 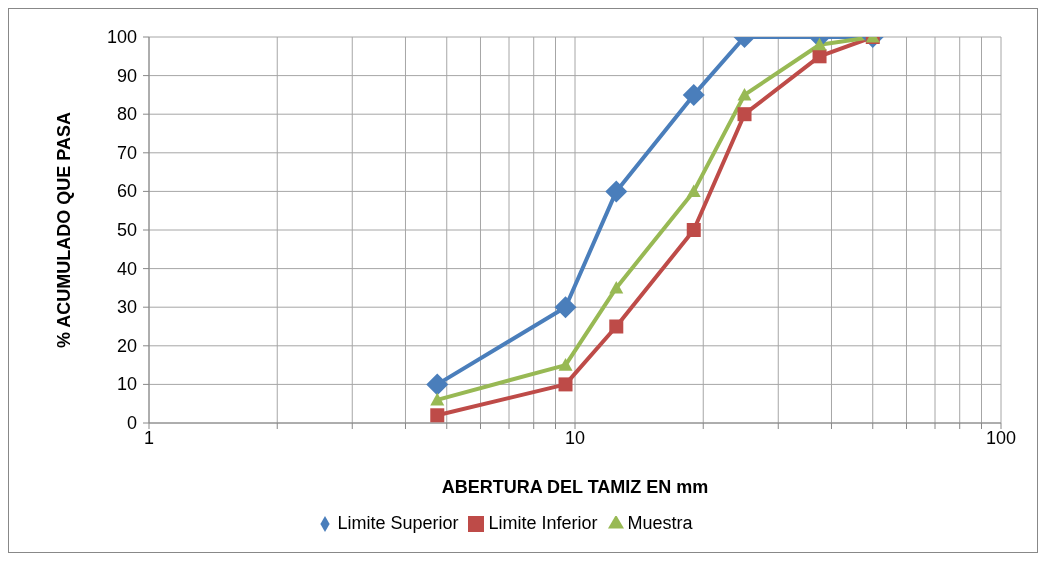 I want to click on legend-label: Limite Inferior, so click(x=543, y=523).